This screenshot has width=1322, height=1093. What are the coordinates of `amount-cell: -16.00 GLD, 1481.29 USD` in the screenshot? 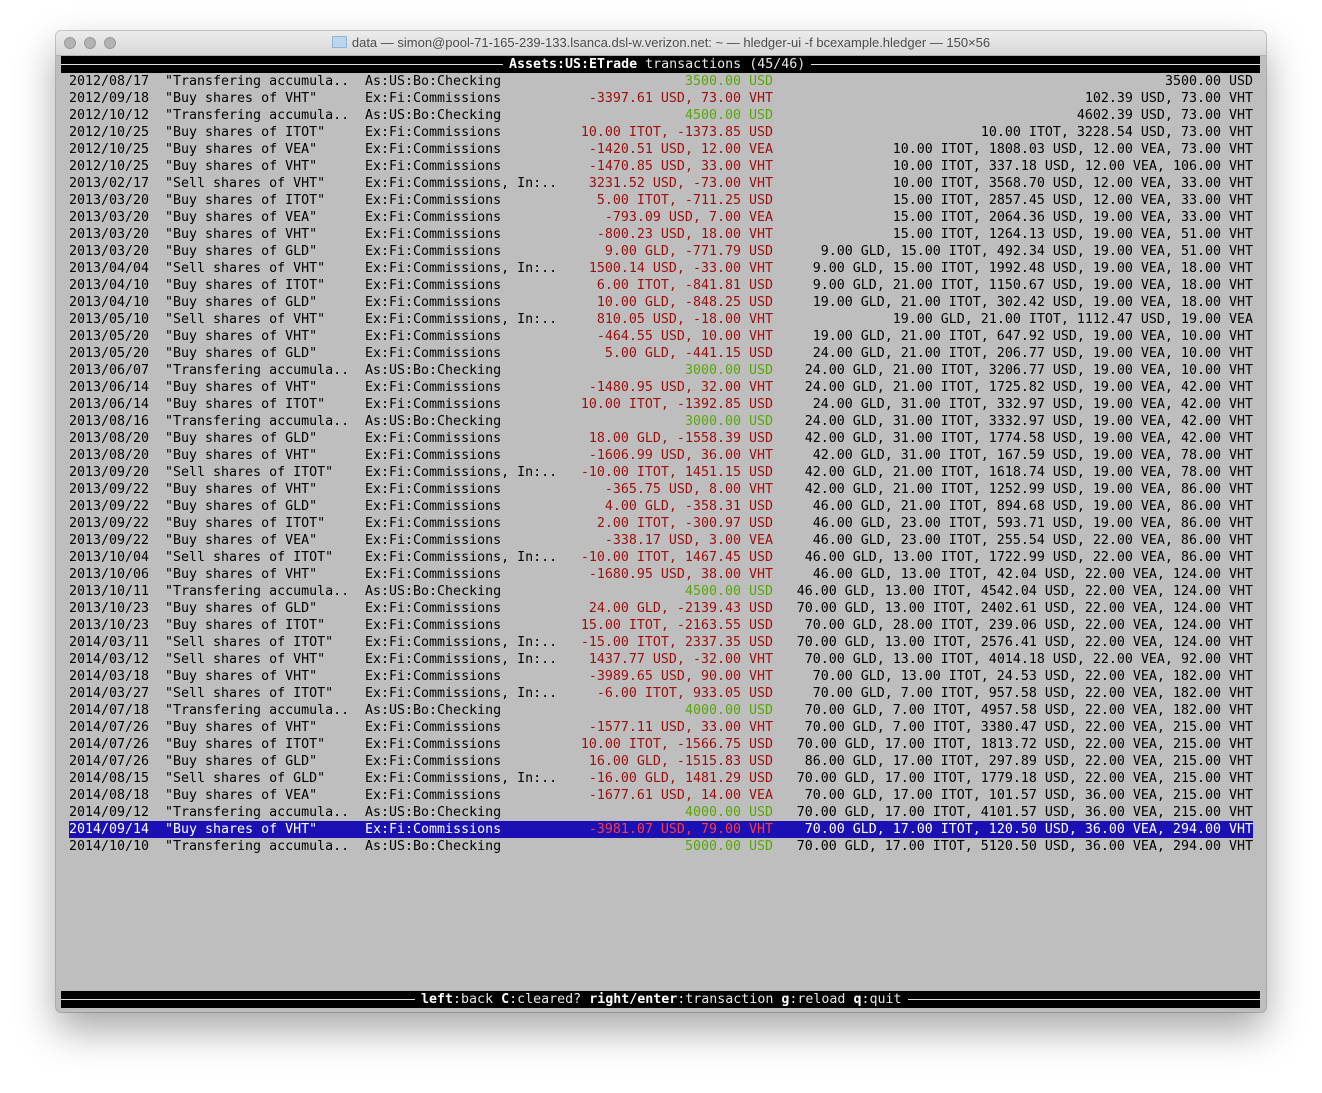 It's located at (680, 778).